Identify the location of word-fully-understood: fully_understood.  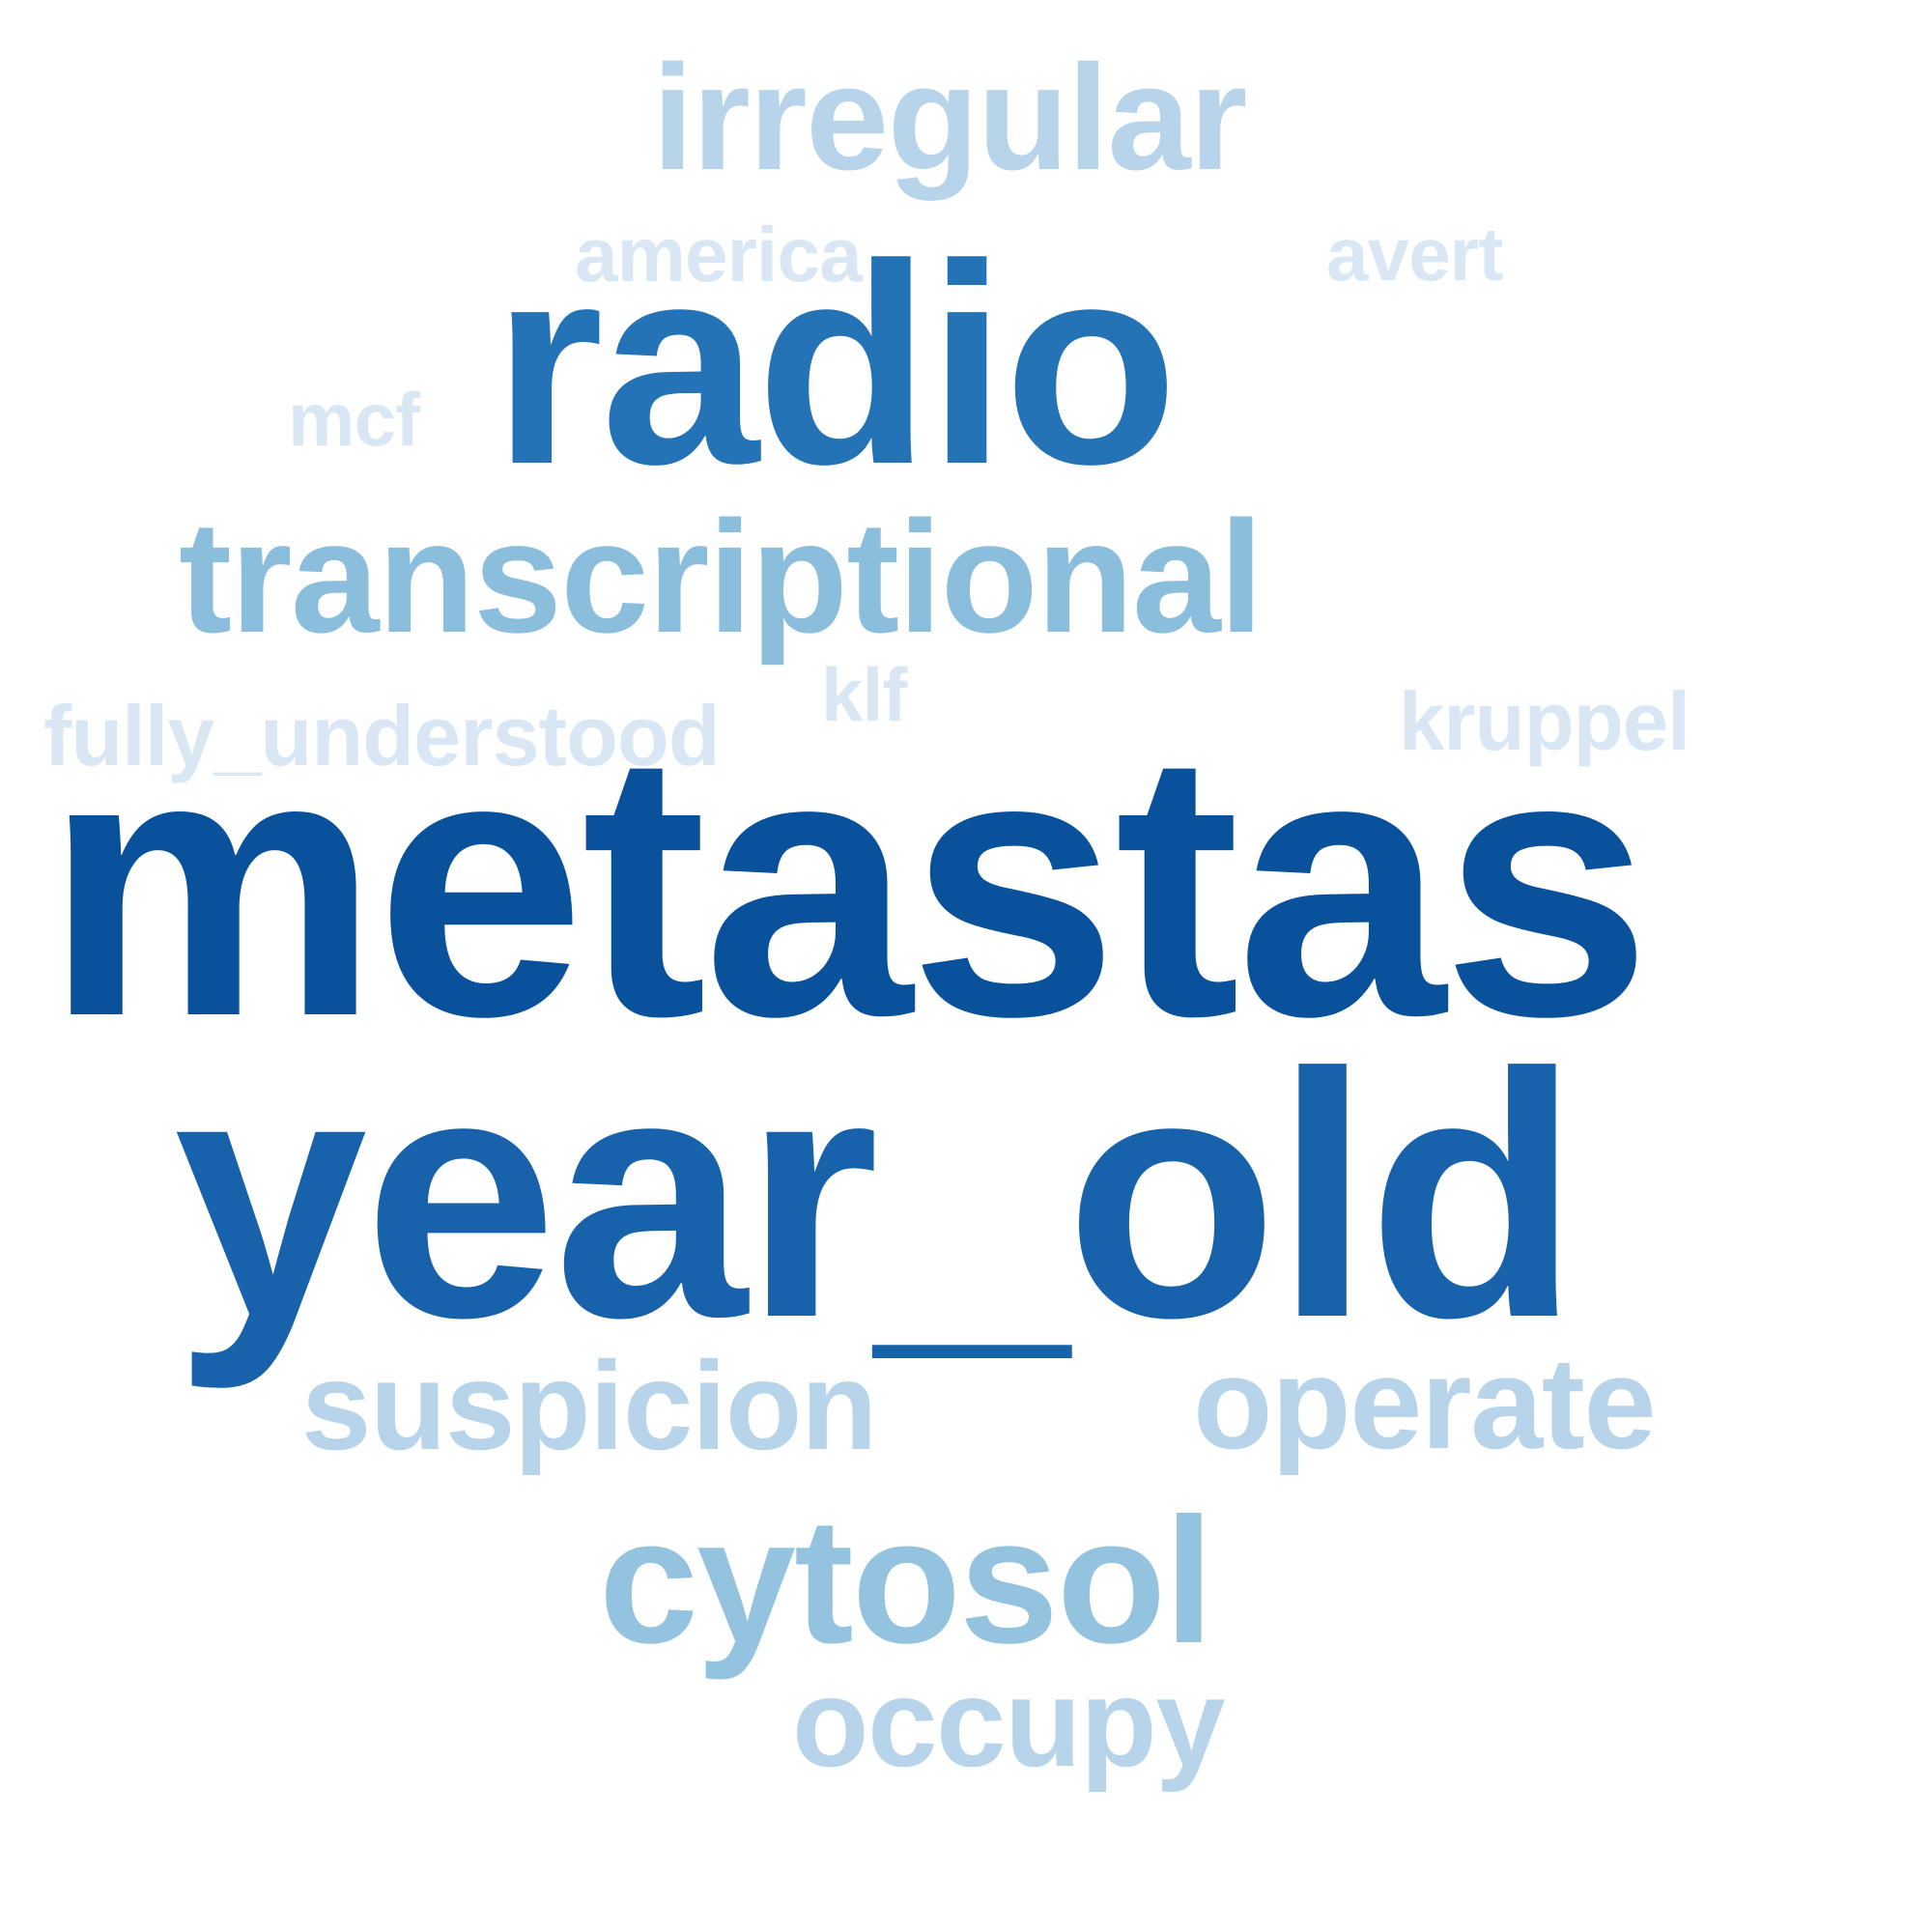
(382, 735).